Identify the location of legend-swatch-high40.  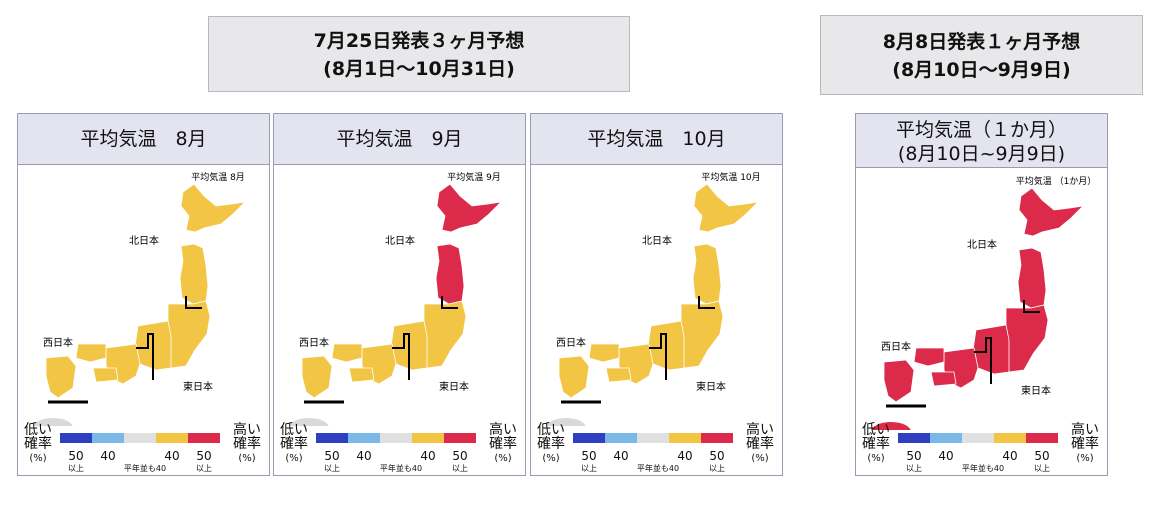
(428, 438).